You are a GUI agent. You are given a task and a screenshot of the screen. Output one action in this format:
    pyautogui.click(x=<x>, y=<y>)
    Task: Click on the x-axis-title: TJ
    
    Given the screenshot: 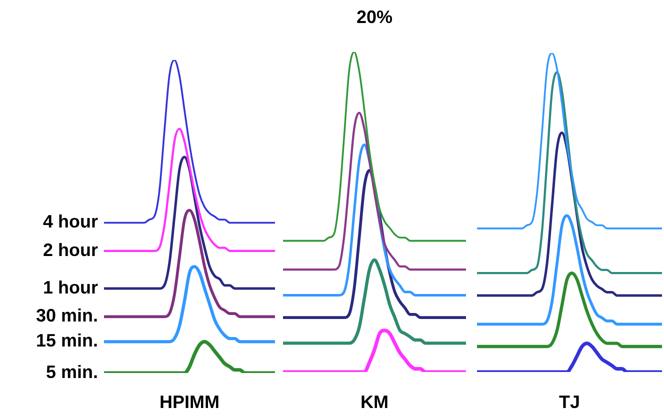 What is the action you would take?
    pyautogui.click(x=569, y=402)
    